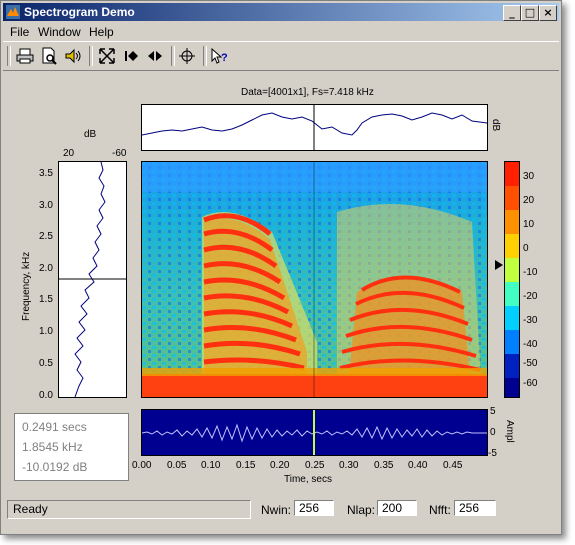 Image resolution: width=575 pixels, height=545 pixels. Describe the element at coordinates (492, 453) in the screenshot. I see `ampl-tick: -5` at that location.